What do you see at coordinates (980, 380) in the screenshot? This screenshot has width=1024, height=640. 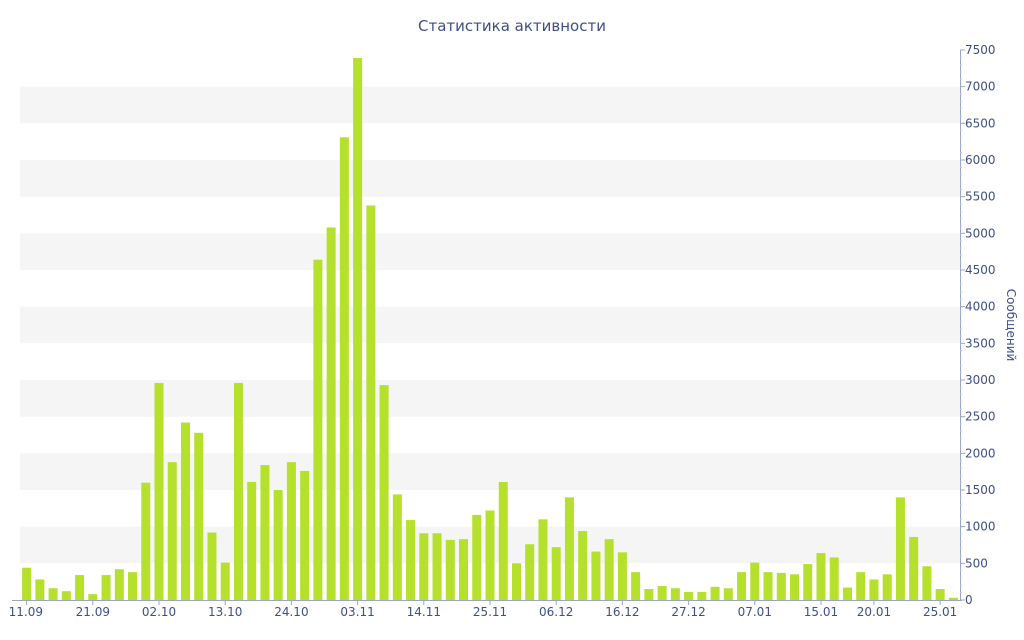 I see `y-tick-label: 3000` at bounding box center [980, 380].